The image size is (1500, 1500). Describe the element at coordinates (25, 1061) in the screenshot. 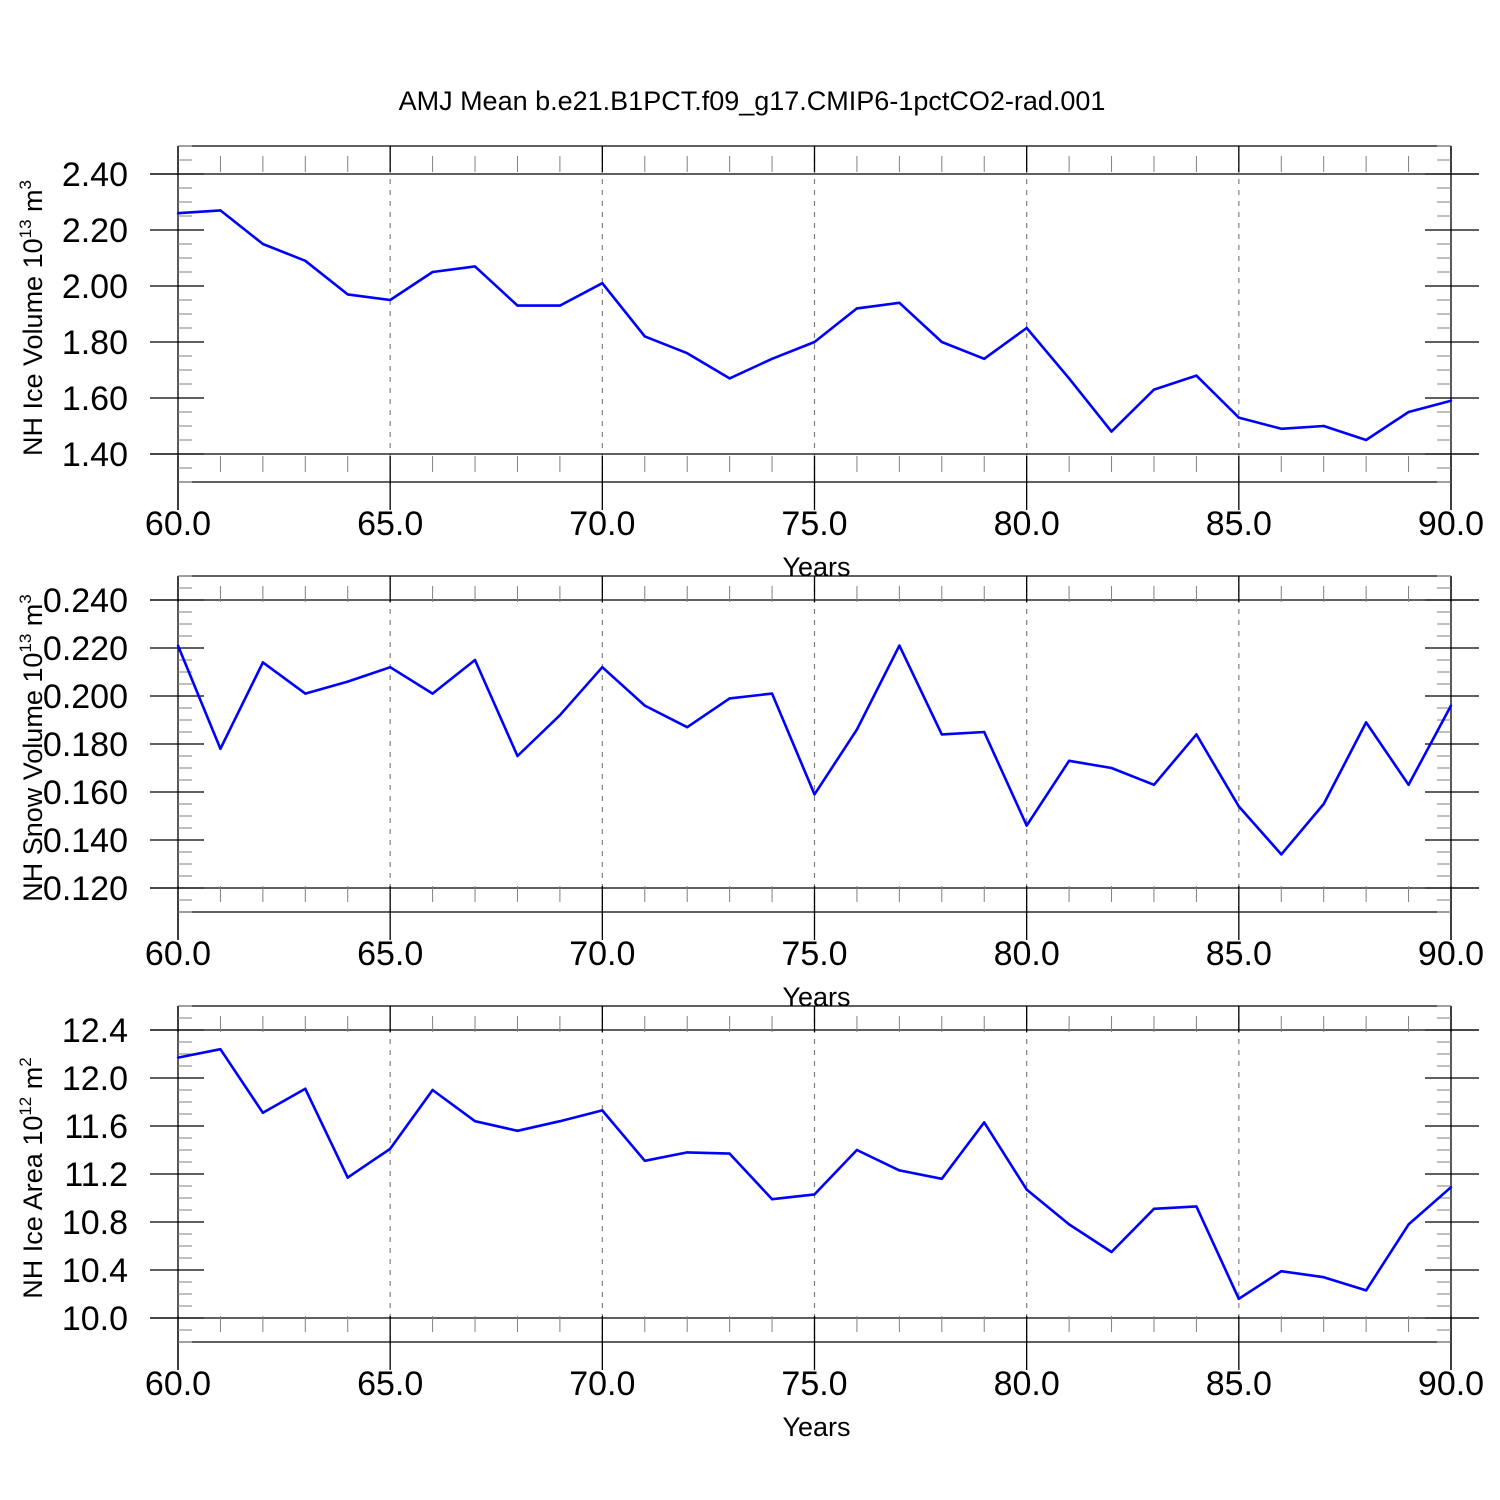

I see `y-axis-title-exponent: 2` at that location.